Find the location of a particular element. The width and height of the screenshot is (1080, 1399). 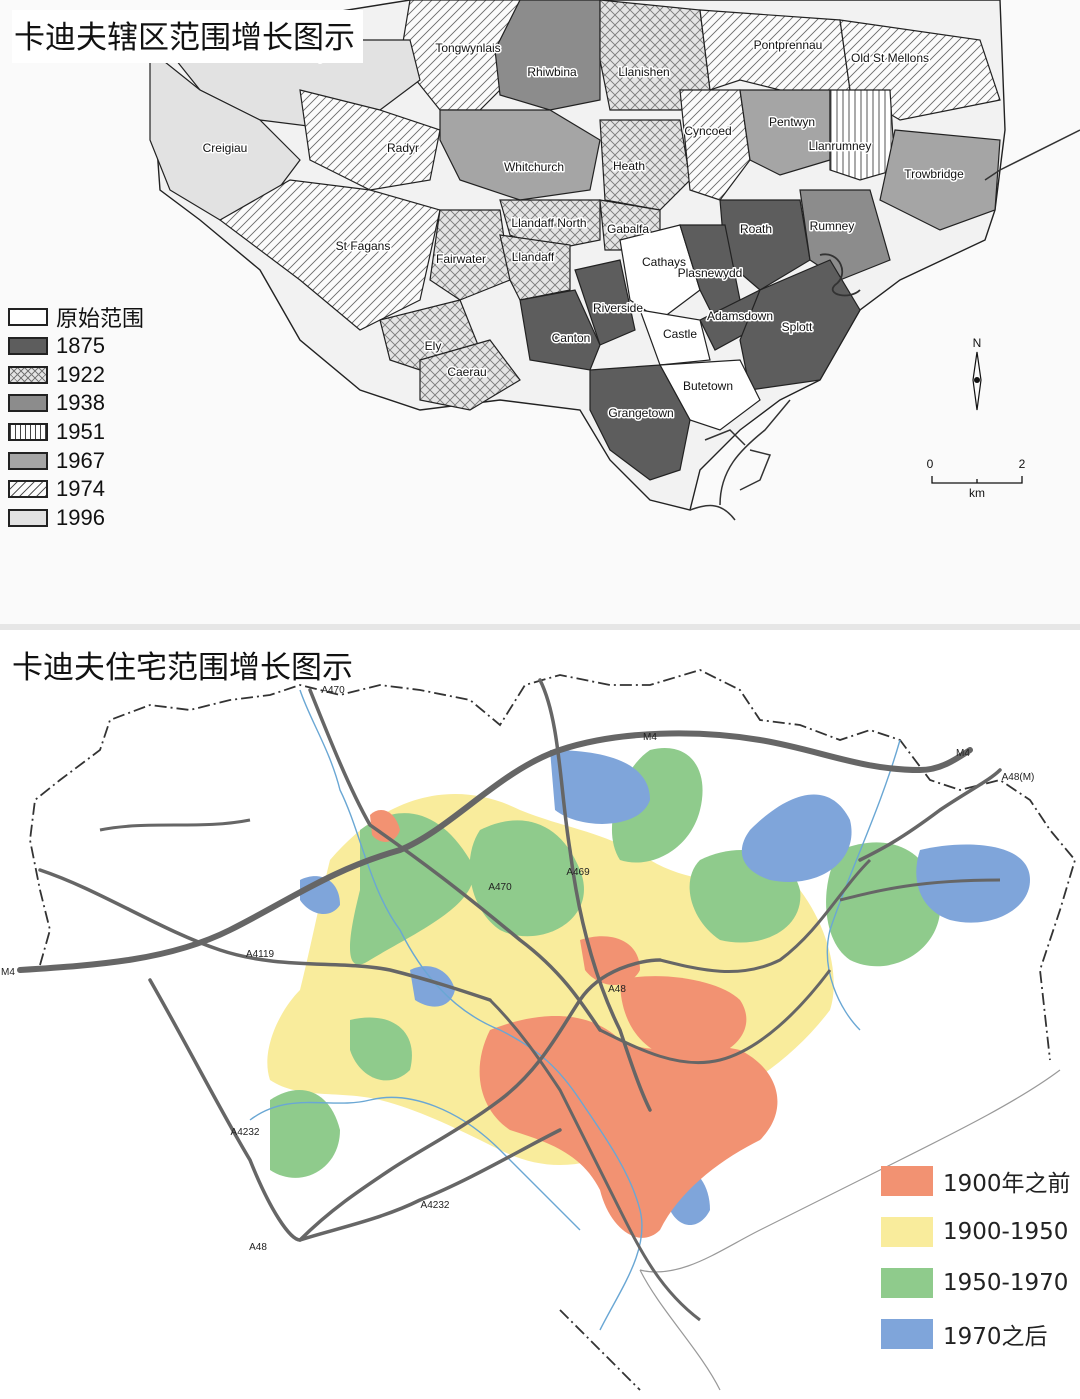

district-label: Tongwynlais is located at coordinates (467, 48).